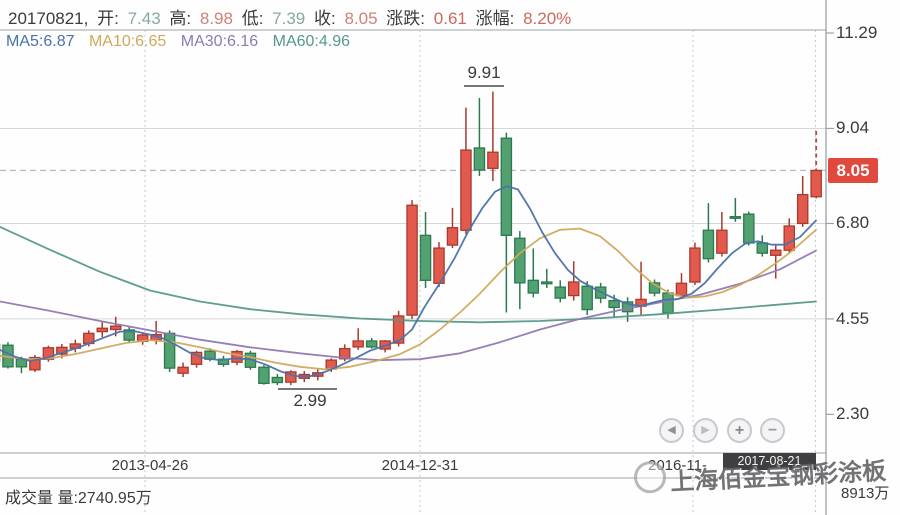 This screenshot has width=900, height=515. I want to click on high-label: 高:, so click(180, 18).